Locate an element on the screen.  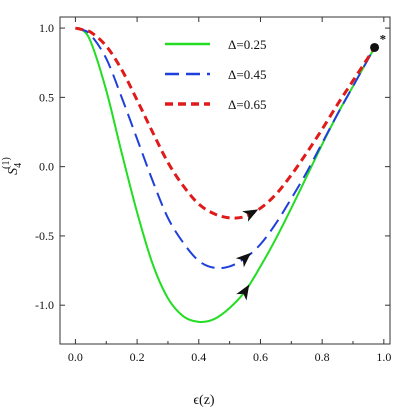
x-tick-label: 0.8 is located at coordinates (322, 357).